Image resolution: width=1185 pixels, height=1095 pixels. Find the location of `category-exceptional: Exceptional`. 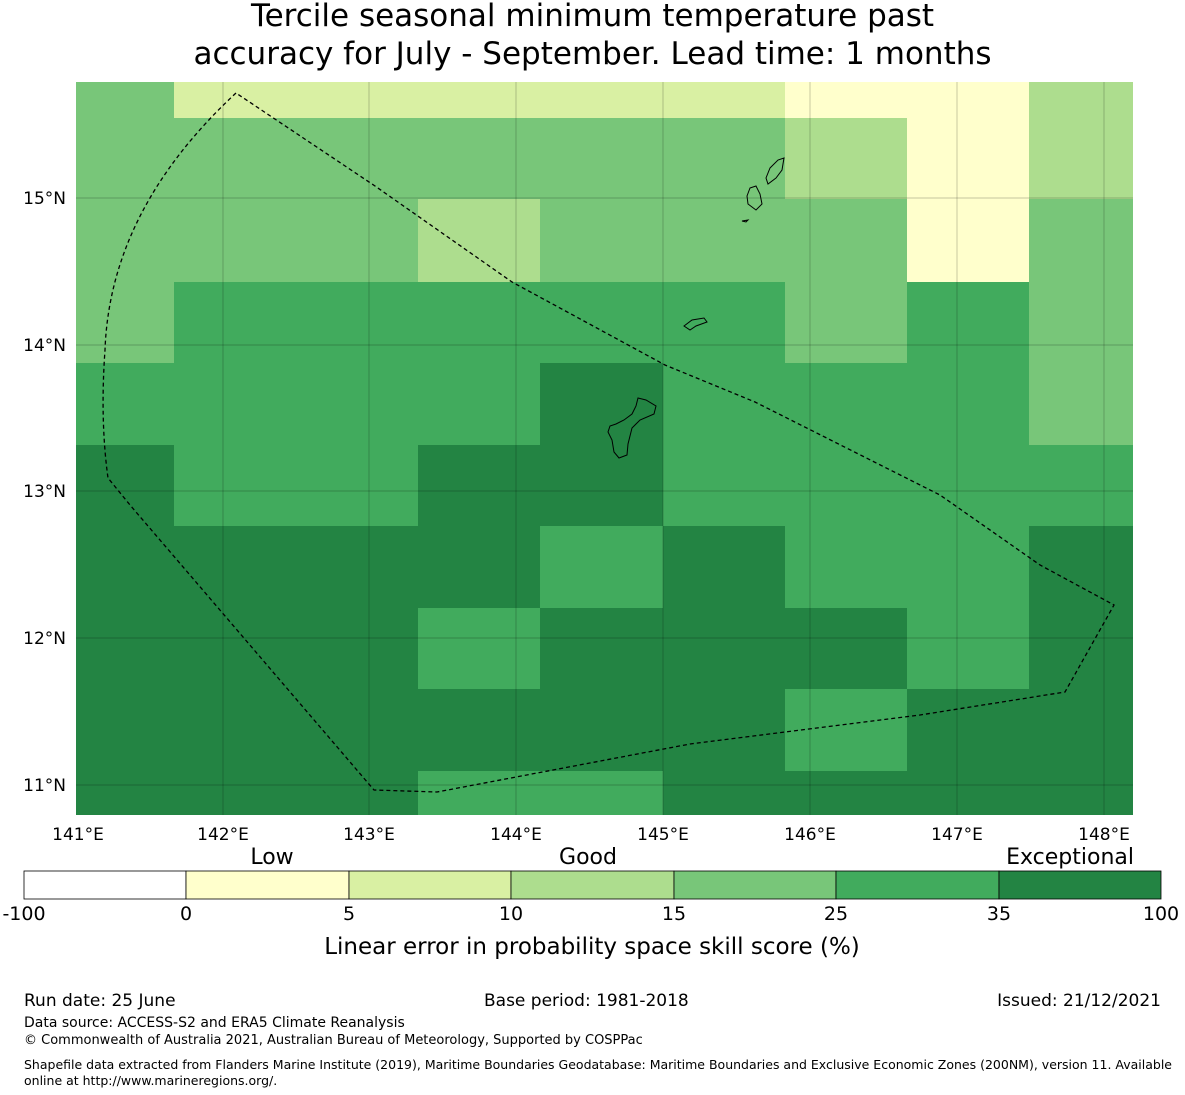

category-exceptional: Exceptional is located at coordinates (1070, 857).